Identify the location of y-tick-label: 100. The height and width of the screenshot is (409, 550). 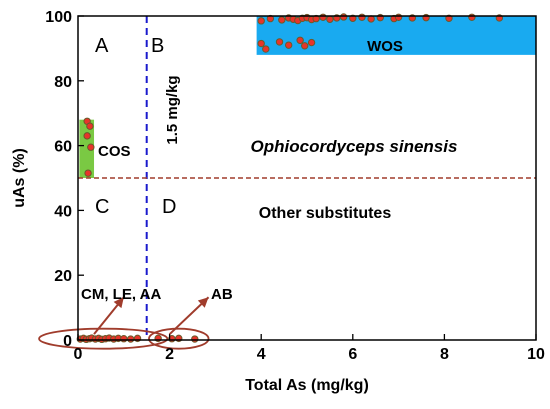
(58, 17).